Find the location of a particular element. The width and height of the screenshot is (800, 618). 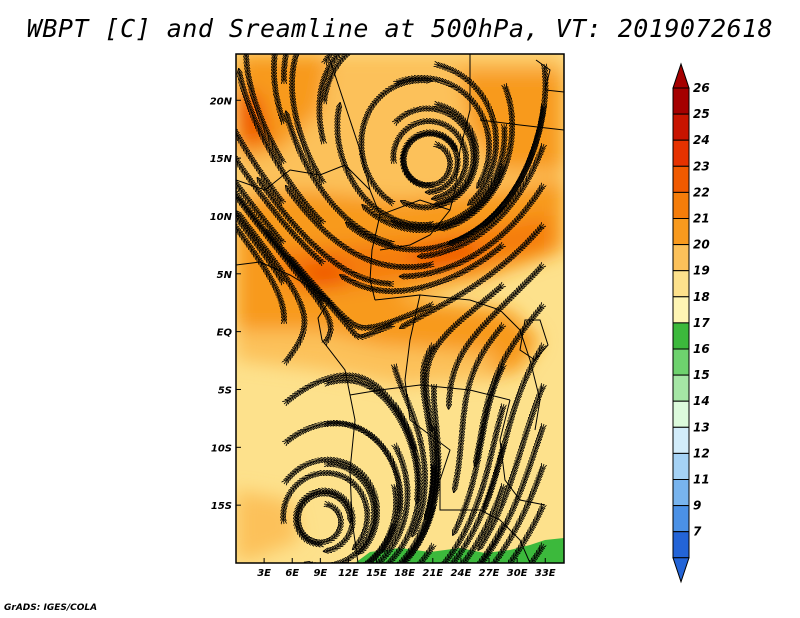

colorbar: 26 25 24 23 22 21 20 19 18 17 16 15 14 13 12 11 9 7 is located at coordinates (691, 323).